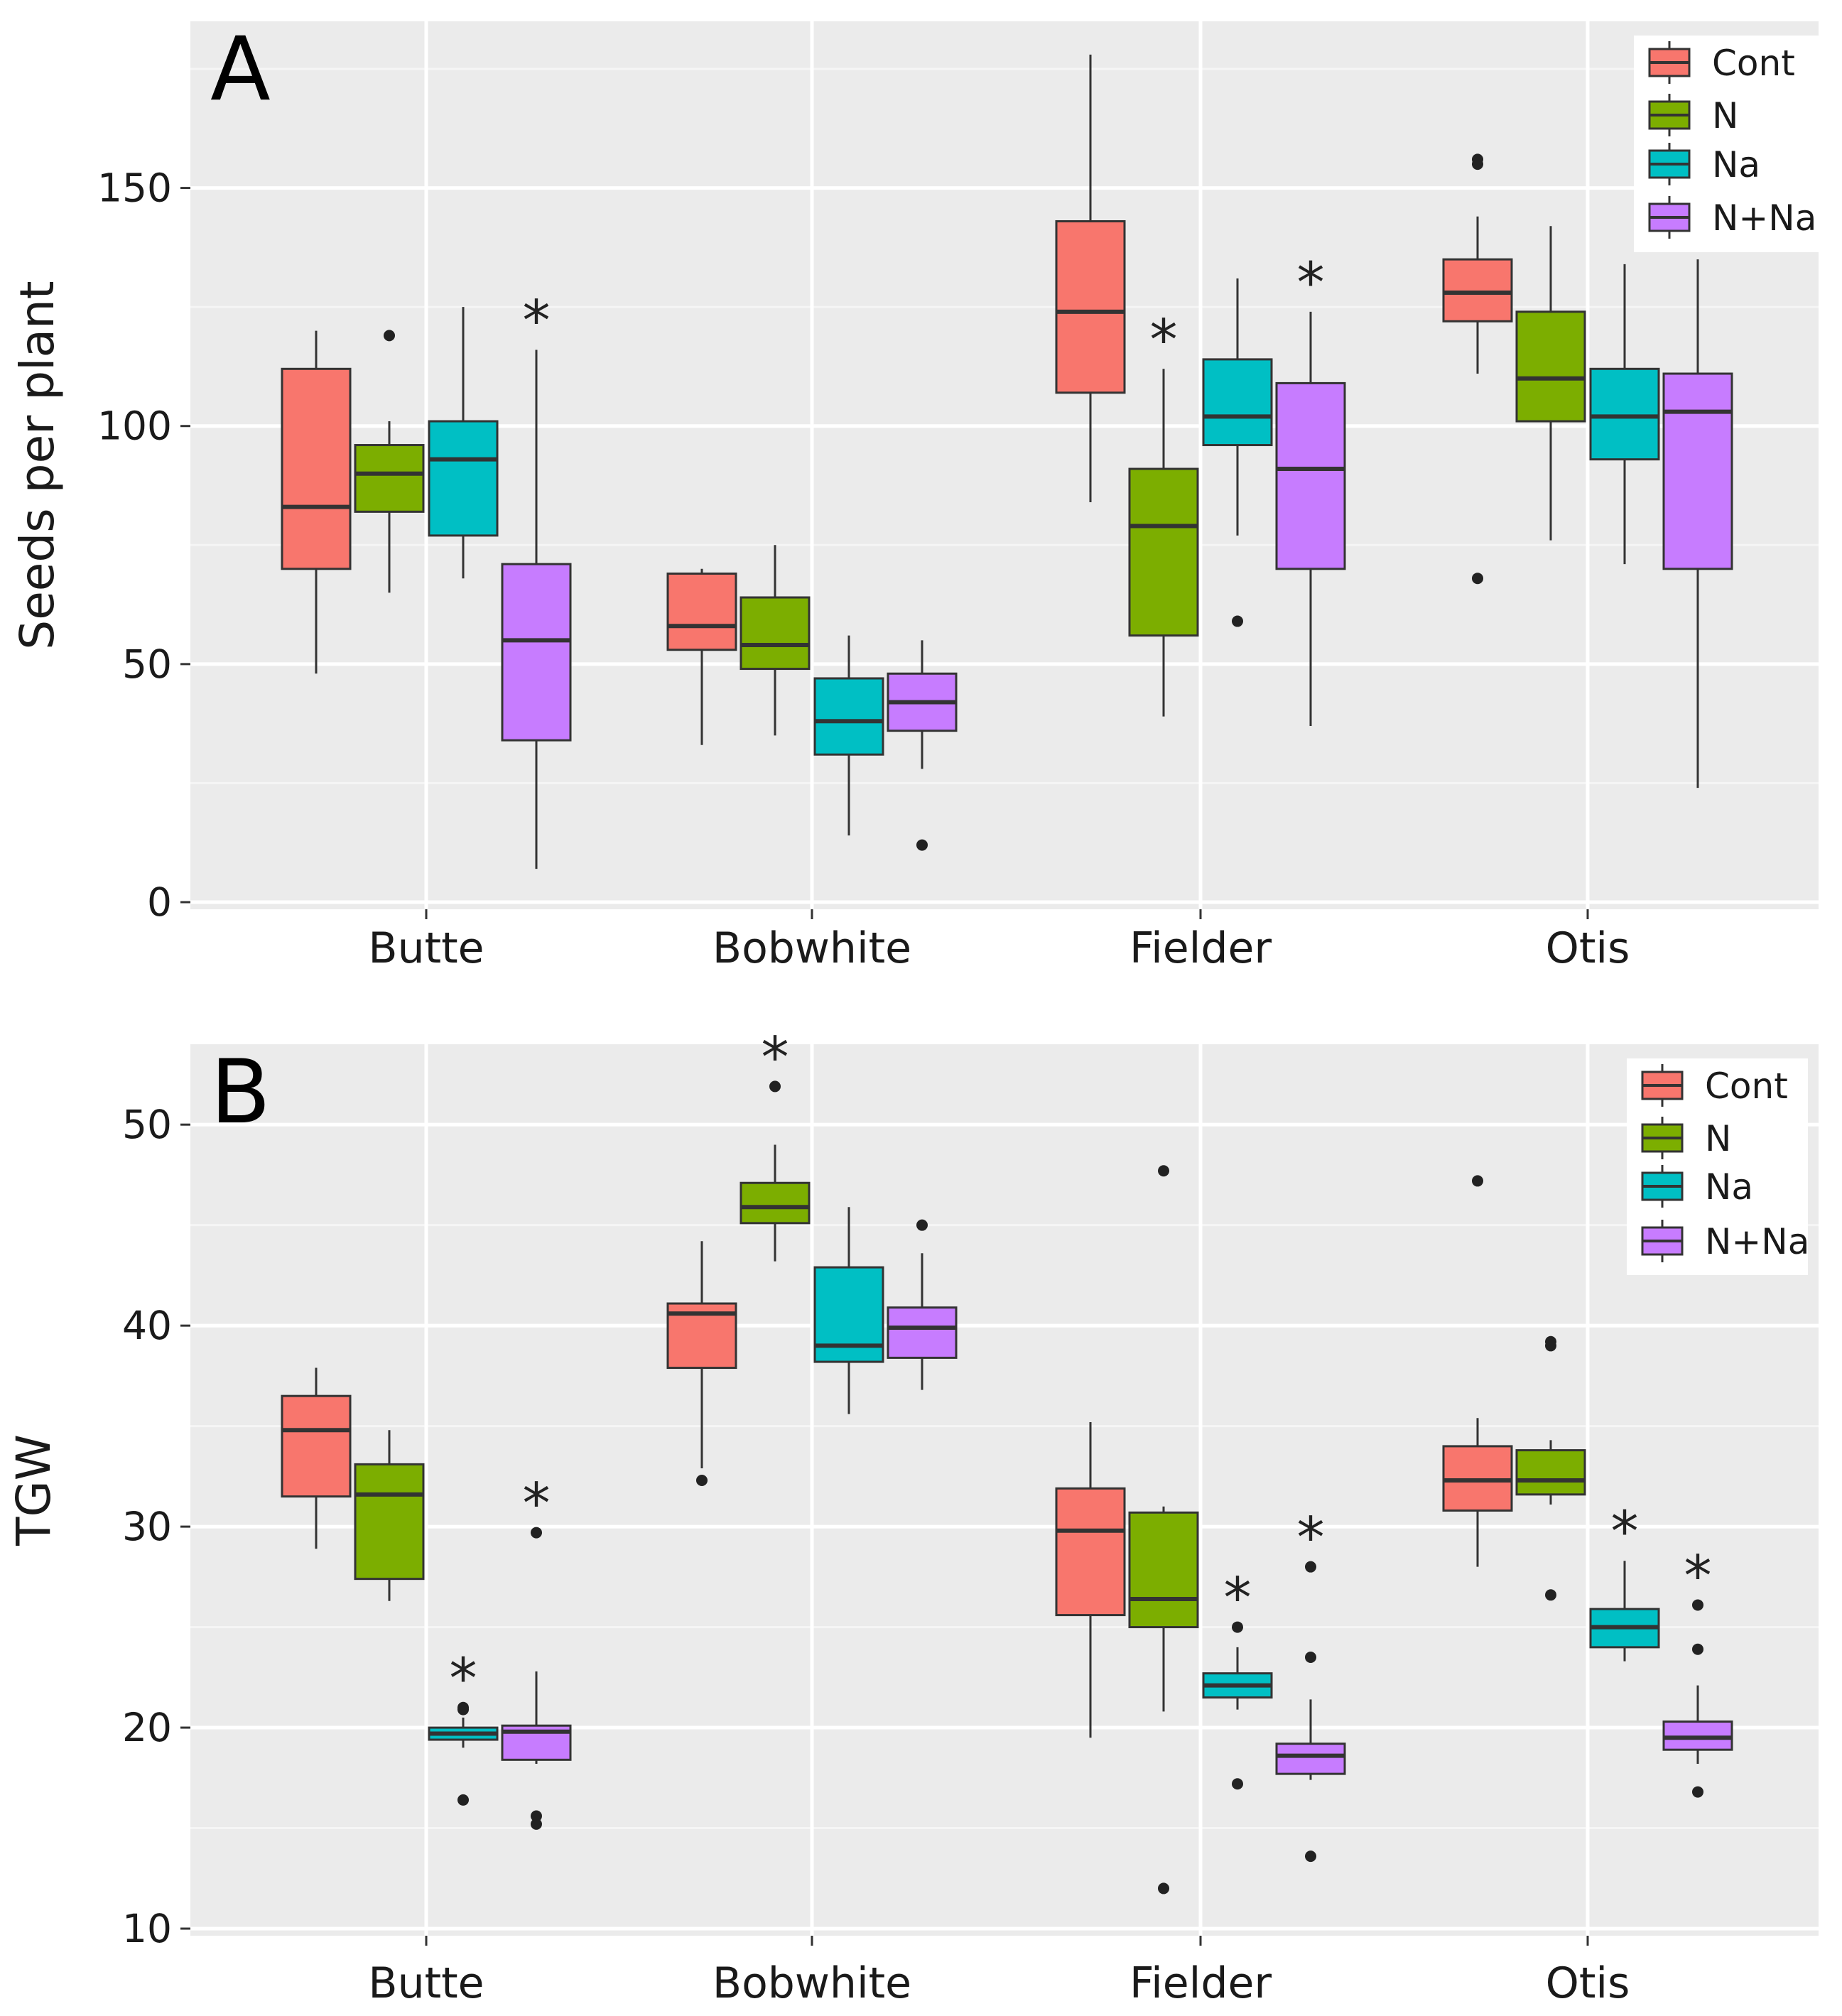 This screenshot has height=2016, width=1842. I want to click on y-axis-label: Seeds per plant, so click(37, 465).